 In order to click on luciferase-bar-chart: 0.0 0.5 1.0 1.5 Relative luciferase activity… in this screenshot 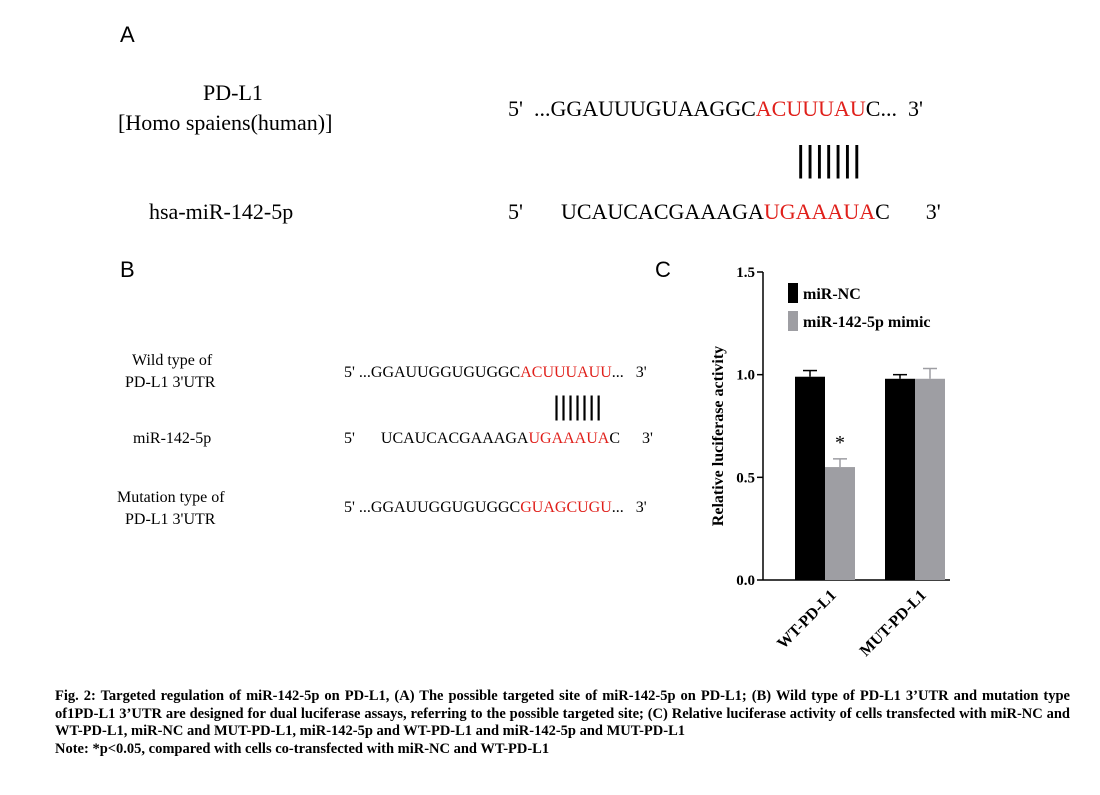, I will do `click(830, 462)`.